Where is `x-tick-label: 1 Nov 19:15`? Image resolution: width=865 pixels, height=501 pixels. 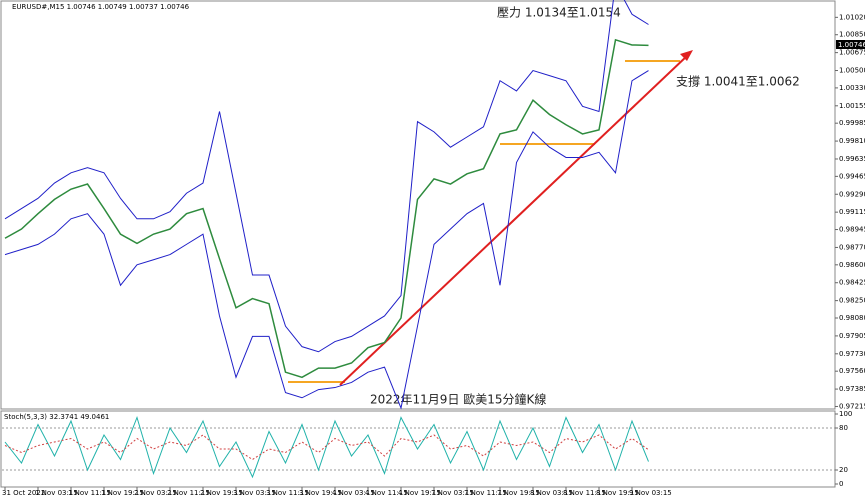 x-tick-label: 1 Nov 19:15 is located at coordinates (122, 493).